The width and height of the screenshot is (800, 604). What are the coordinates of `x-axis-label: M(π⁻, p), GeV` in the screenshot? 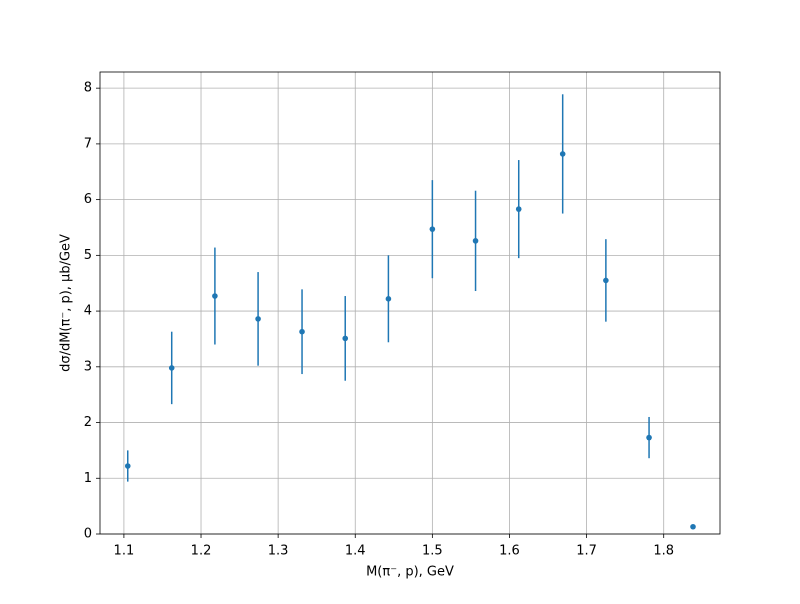 It's located at (410, 572).